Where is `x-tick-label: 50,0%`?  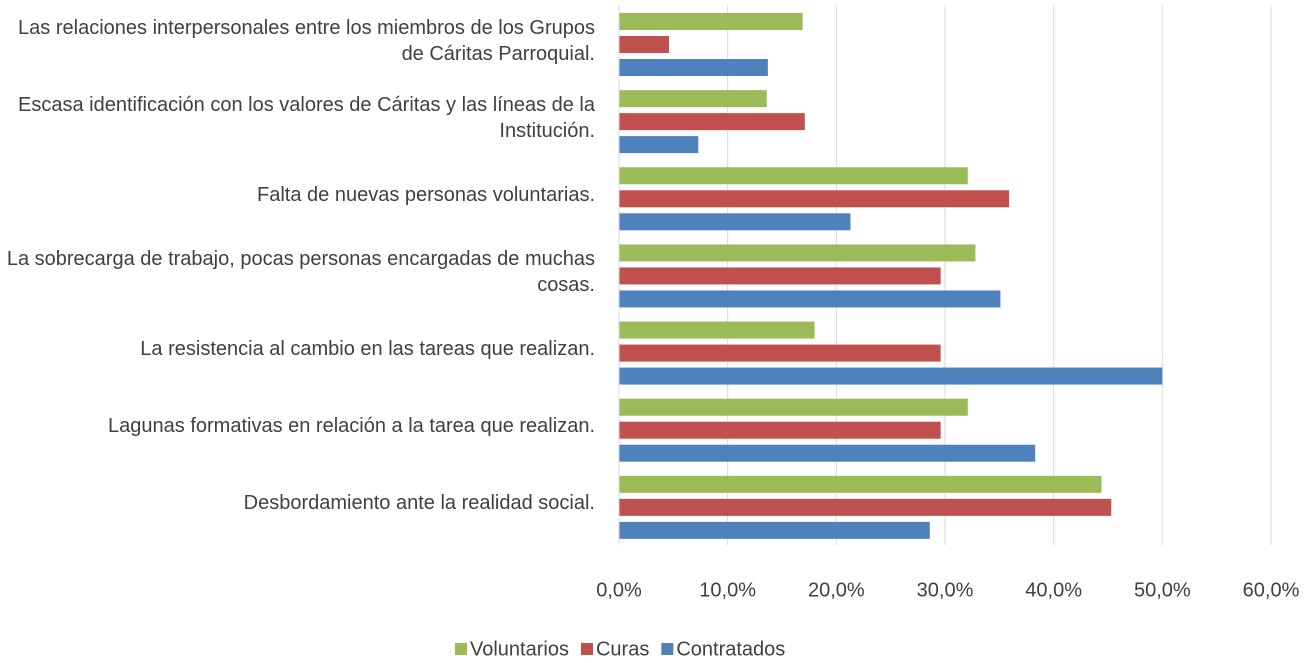 x-tick-label: 50,0% is located at coordinates (1162, 590).